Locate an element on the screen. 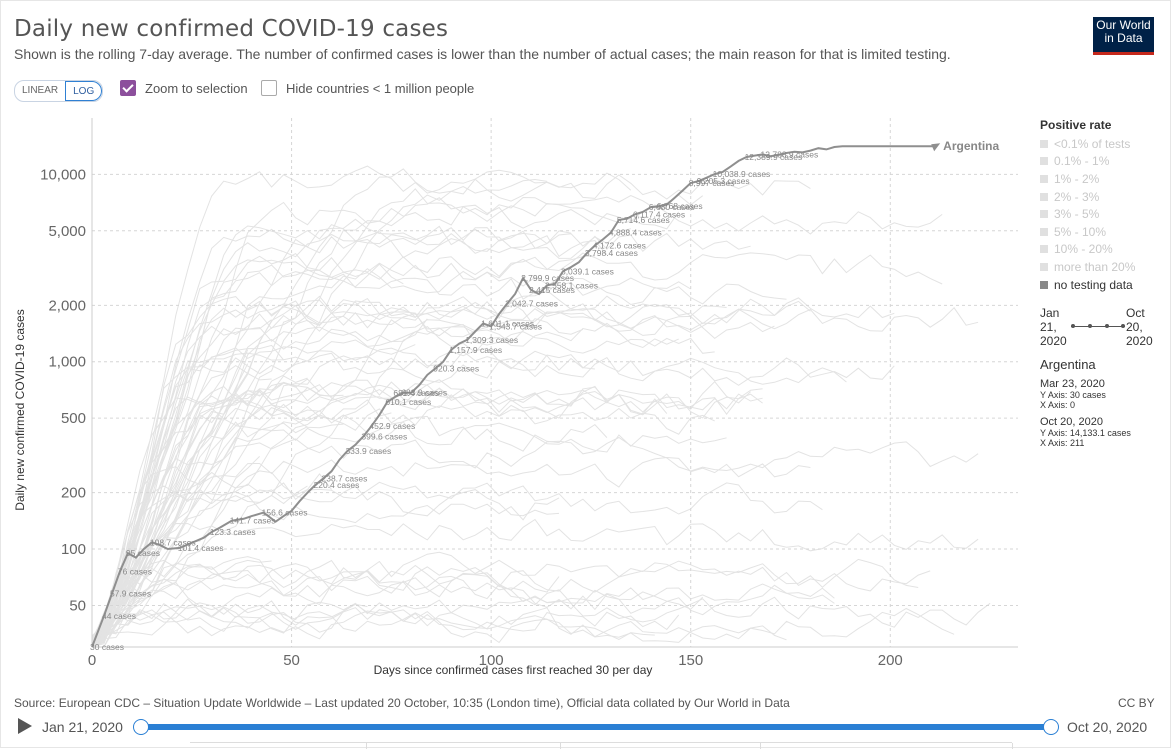 The height and width of the screenshot is (749, 1171). hide-small-checkbox-box is located at coordinates (269, 88).